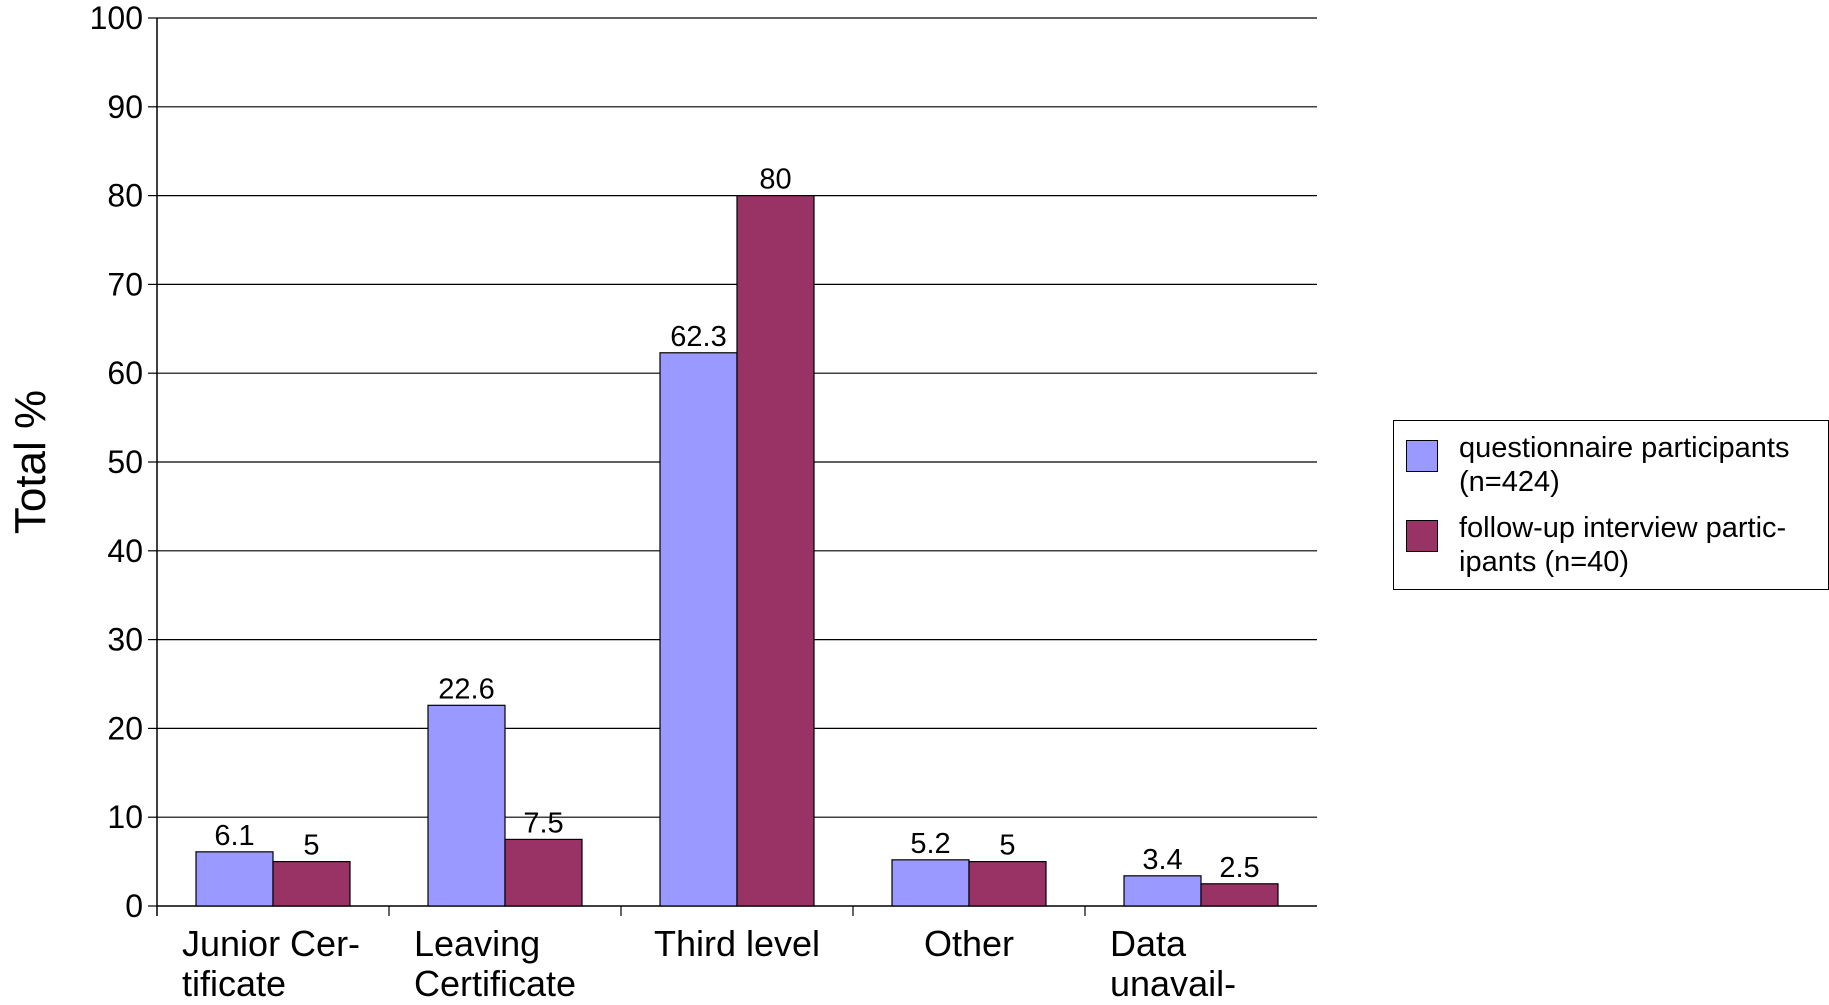  Describe the element at coordinates (234, 836) in the screenshot. I see `data-label: 6.1` at that location.